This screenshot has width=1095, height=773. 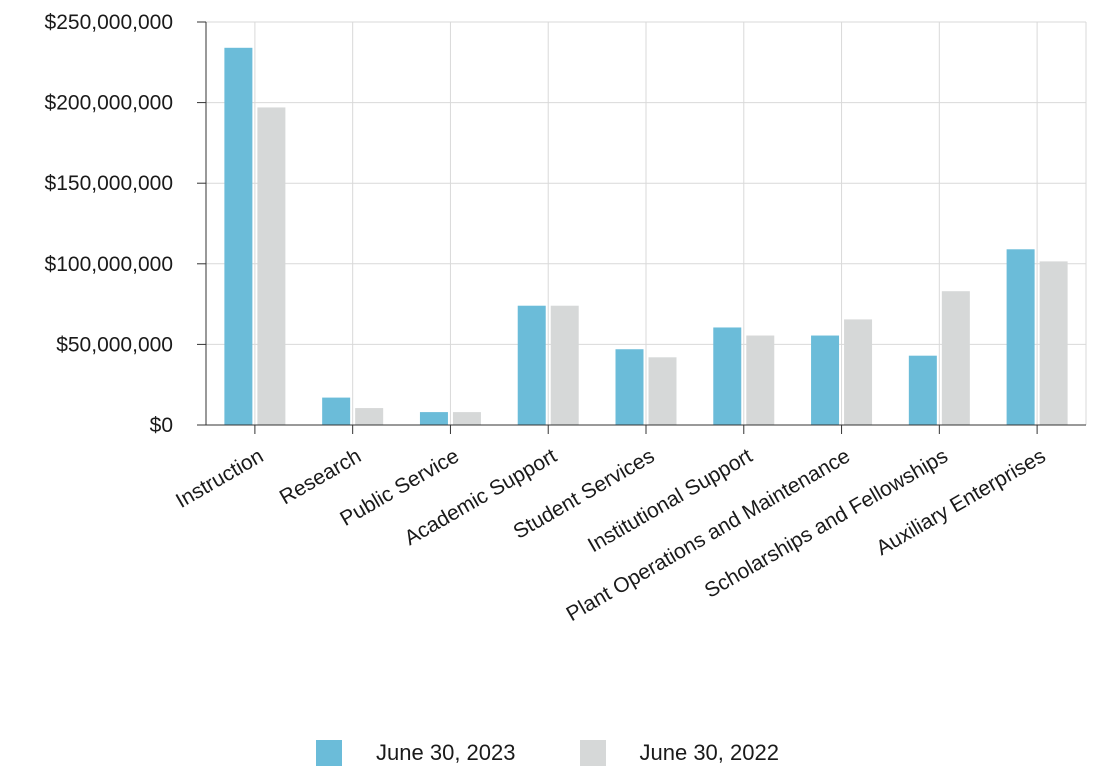 What do you see at coordinates (433, 418) in the screenshot?
I see `bar-2023-public-service` at bounding box center [433, 418].